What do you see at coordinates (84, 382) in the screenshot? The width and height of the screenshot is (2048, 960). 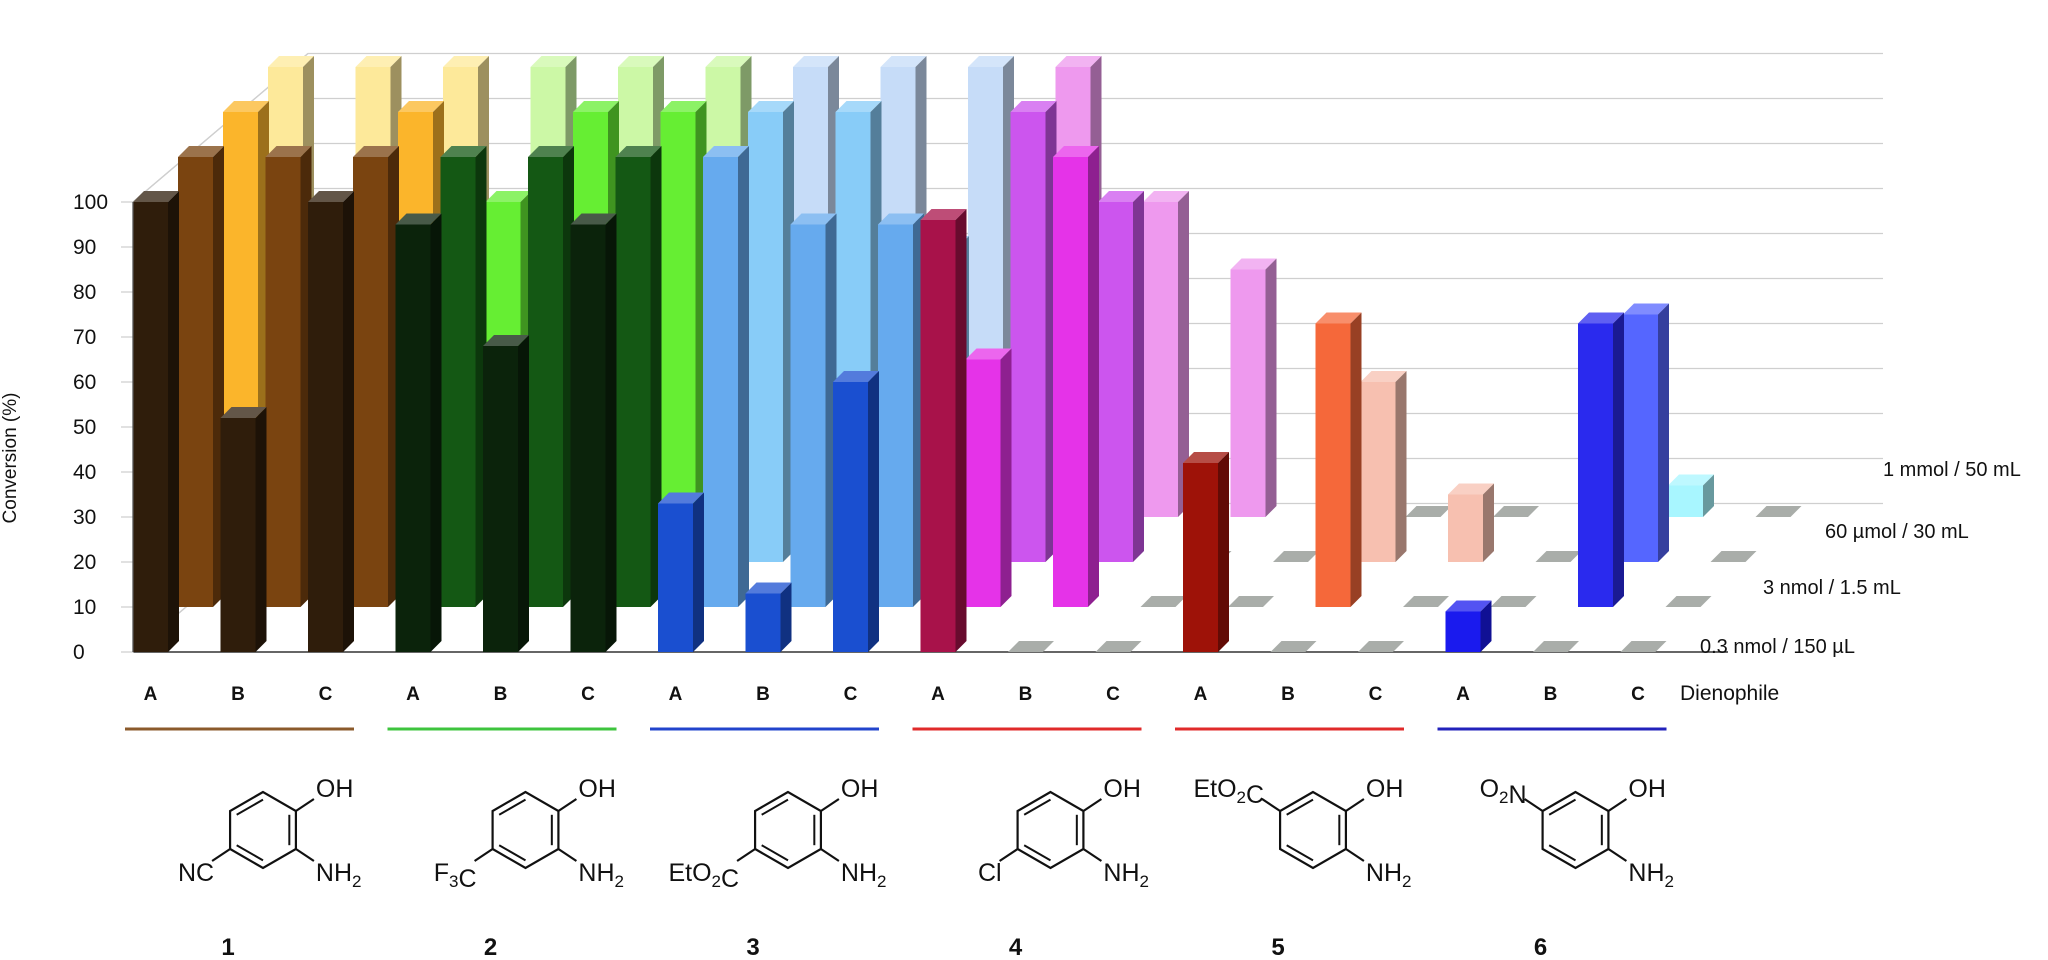 I see `y-tick-label: 60` at bounding box center [84, 382].